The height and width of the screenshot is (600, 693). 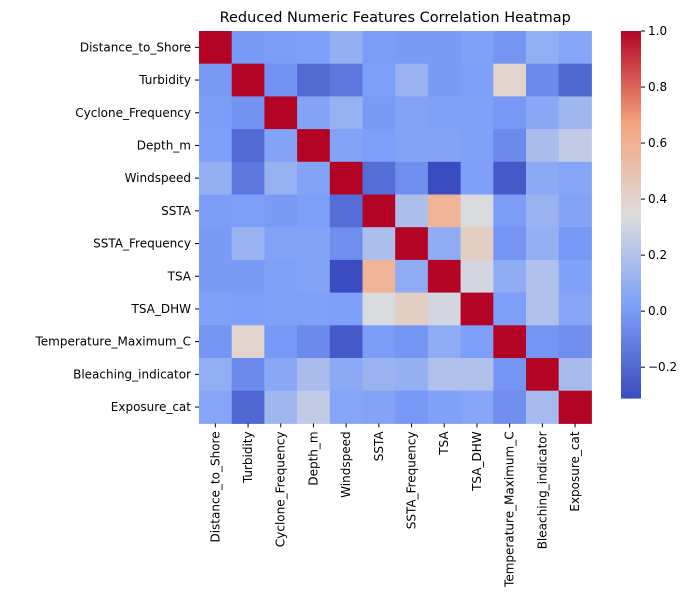 I want to click on column-tick-label: Windspeed, so click(x=346, y=464).